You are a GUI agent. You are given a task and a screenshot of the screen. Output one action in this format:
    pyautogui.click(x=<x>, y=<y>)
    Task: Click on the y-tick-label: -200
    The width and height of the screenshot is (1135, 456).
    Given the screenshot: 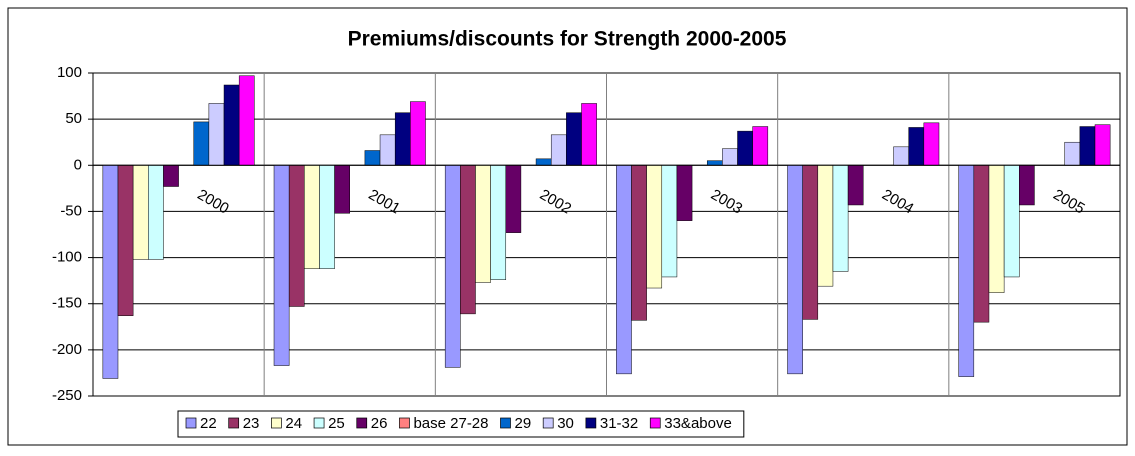 What is the action you would take?
    pyautogui.click(x=67, y=349)
    